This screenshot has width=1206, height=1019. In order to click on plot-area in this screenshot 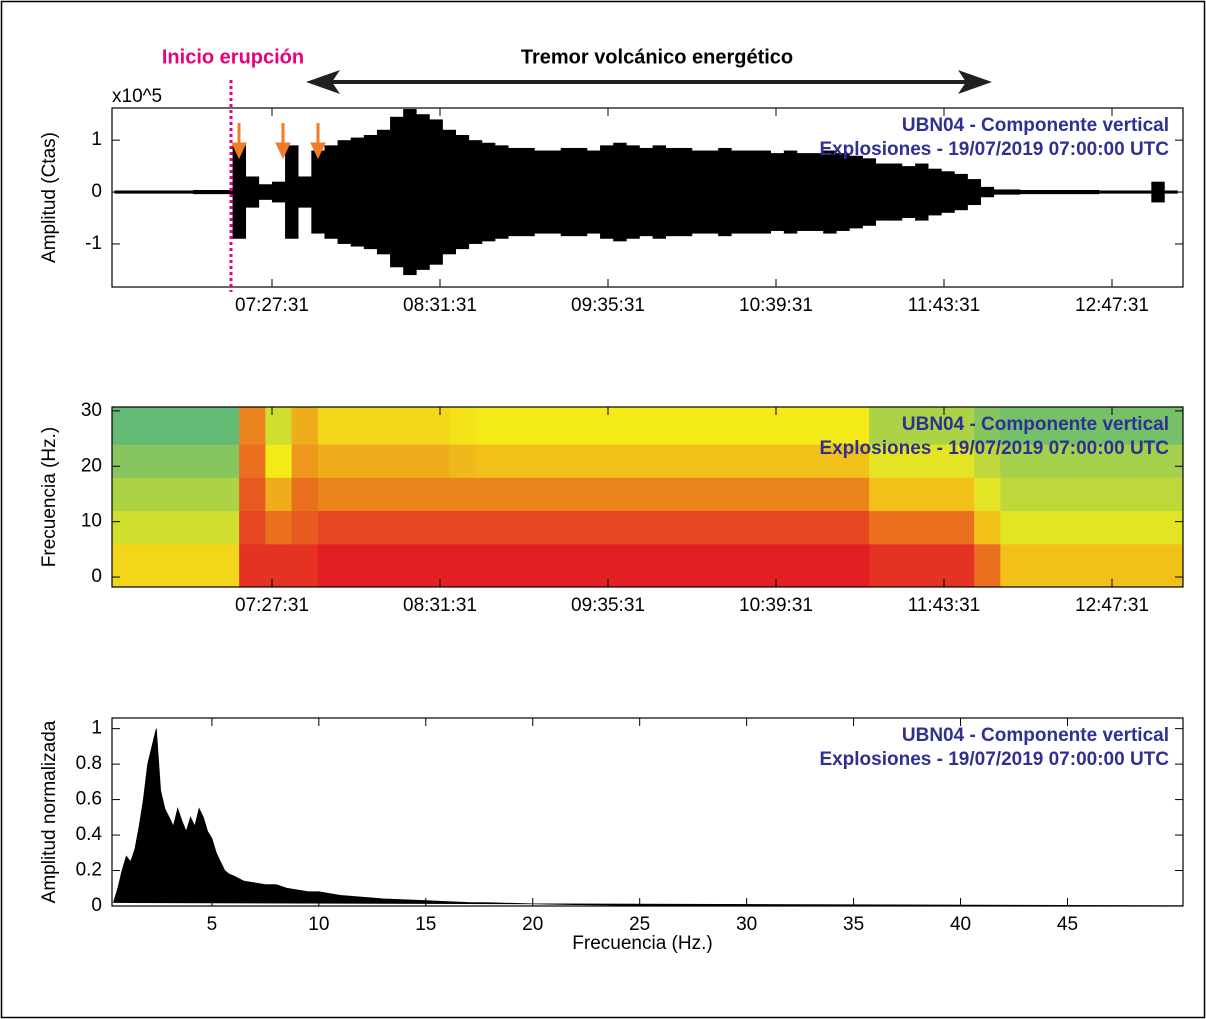, I will do `click(646, 192)`.